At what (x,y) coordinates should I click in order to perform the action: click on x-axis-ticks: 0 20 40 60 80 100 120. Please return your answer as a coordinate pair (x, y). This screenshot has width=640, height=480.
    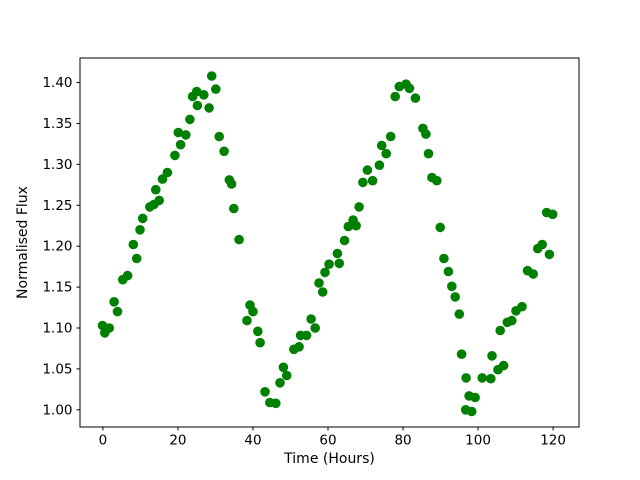
    Looking at the image, I should click on (332, 438).